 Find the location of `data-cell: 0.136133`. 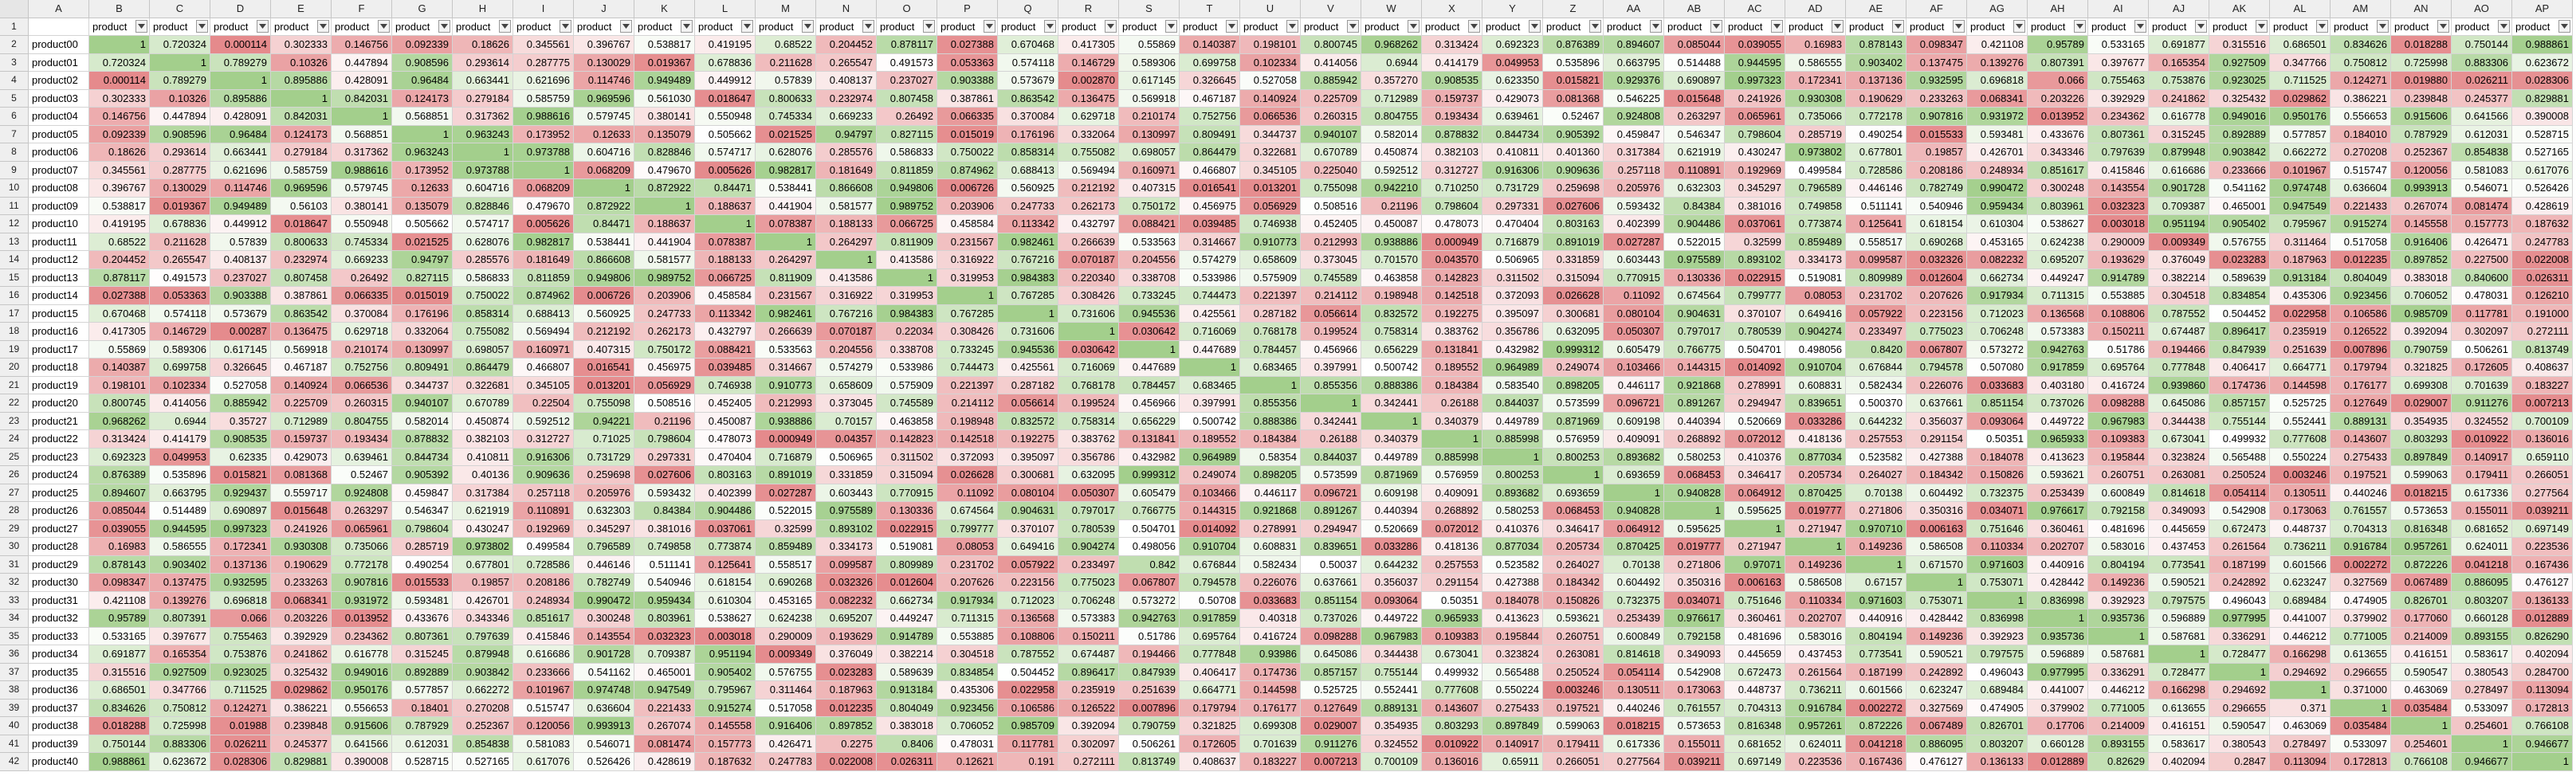

data-cell: 0.136133 is located at coordinates (2542, 600).